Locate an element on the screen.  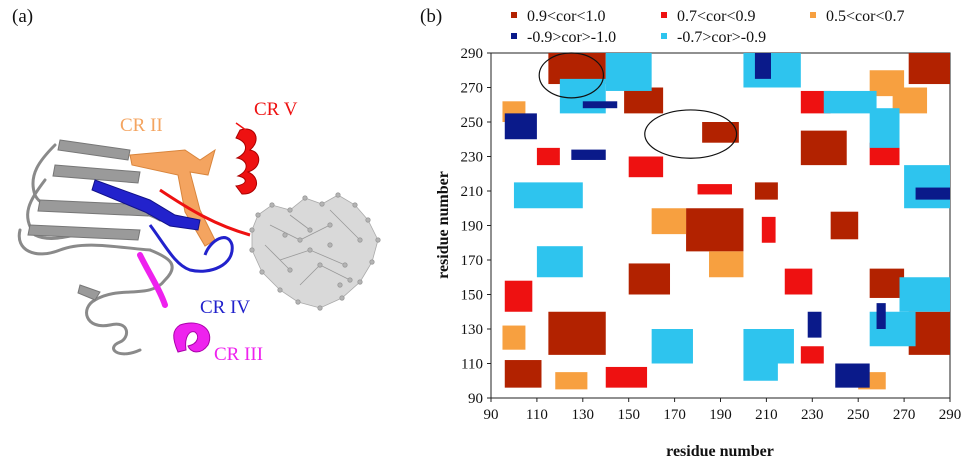
x-tick-label: 290 is located at coordinates (950, 415).